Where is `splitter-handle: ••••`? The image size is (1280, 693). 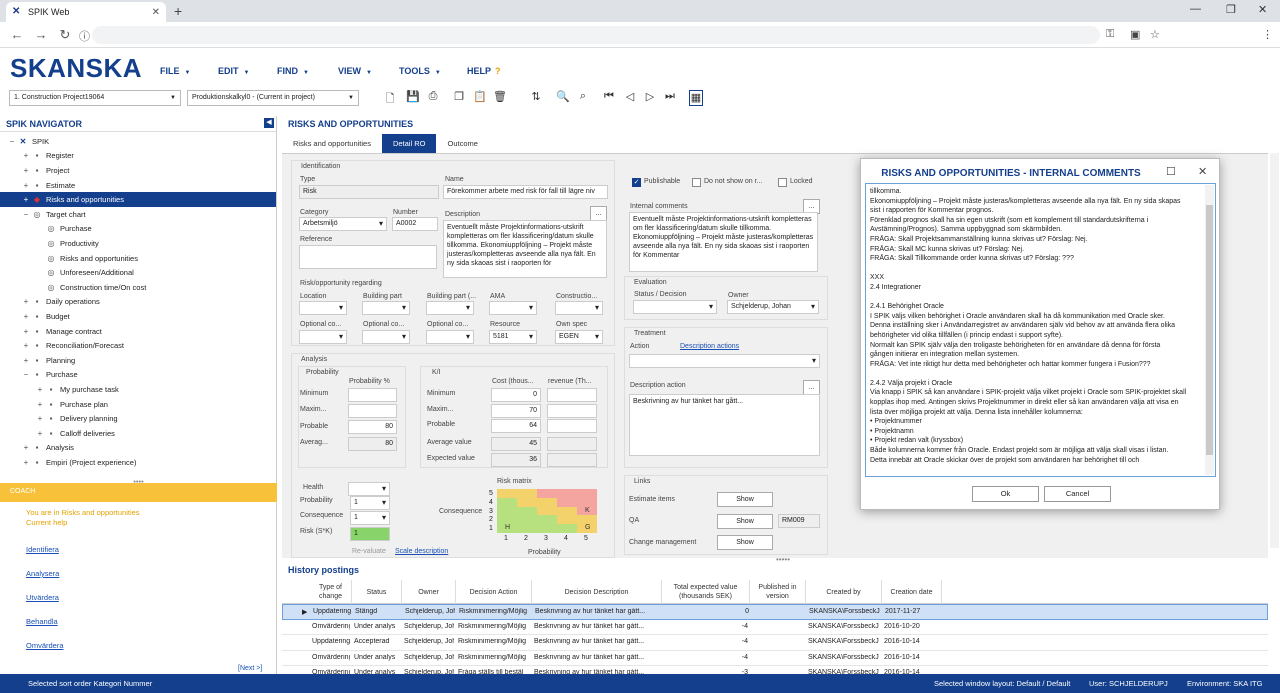
splitter-handle: •••• is located at coordinates (138, 481).